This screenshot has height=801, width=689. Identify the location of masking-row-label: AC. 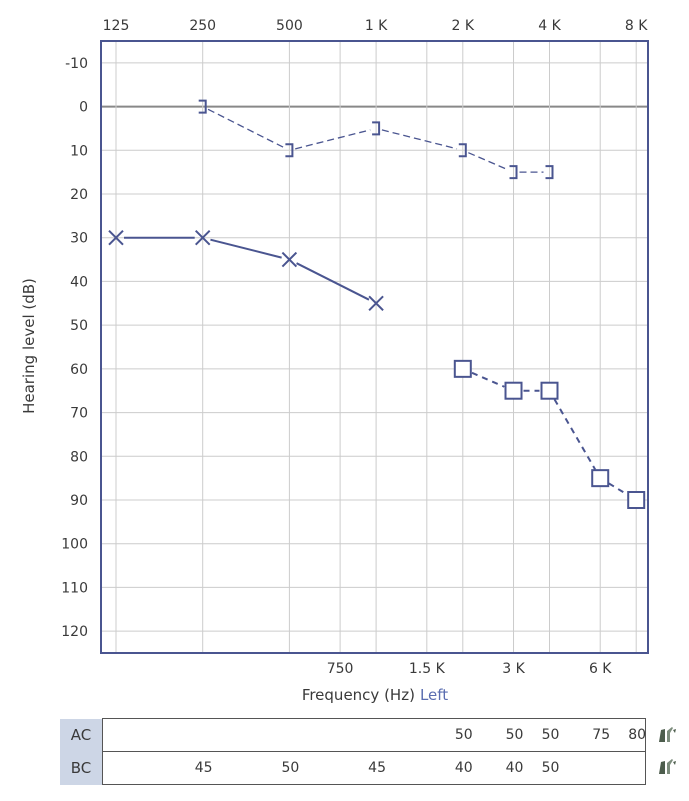
(81, 735).